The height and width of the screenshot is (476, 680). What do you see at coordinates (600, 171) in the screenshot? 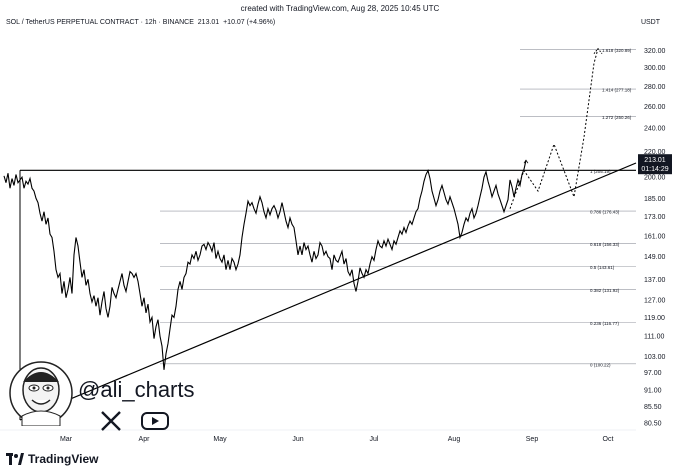
I see `fib-label-3: 1 (205.19)` at bounding box center [600, 171].